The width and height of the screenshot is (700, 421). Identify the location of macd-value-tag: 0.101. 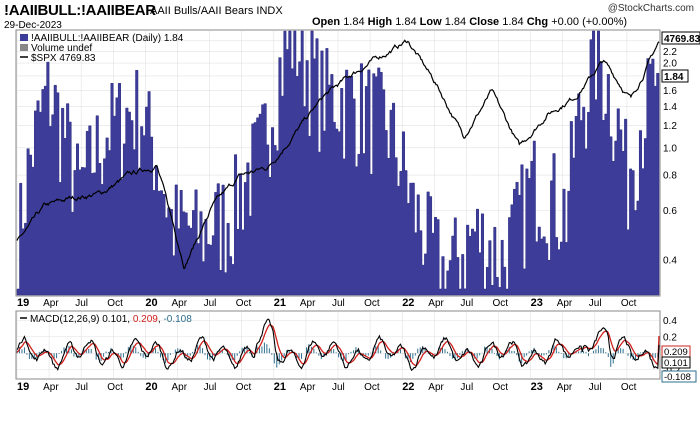
(676, 362).